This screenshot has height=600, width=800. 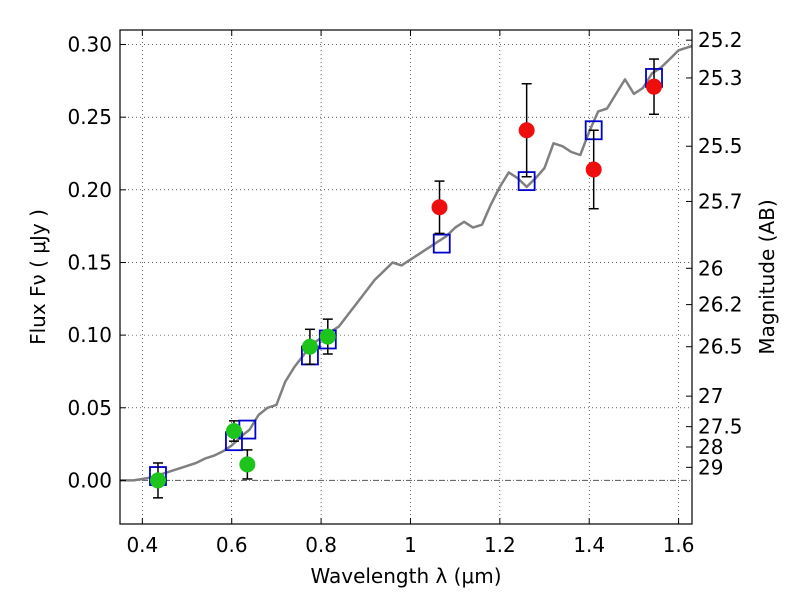 What do you see at coordinates (321, 545) in the screenshot?
I see `x-tick-label: 0.8` at bounding box center [321, 545].